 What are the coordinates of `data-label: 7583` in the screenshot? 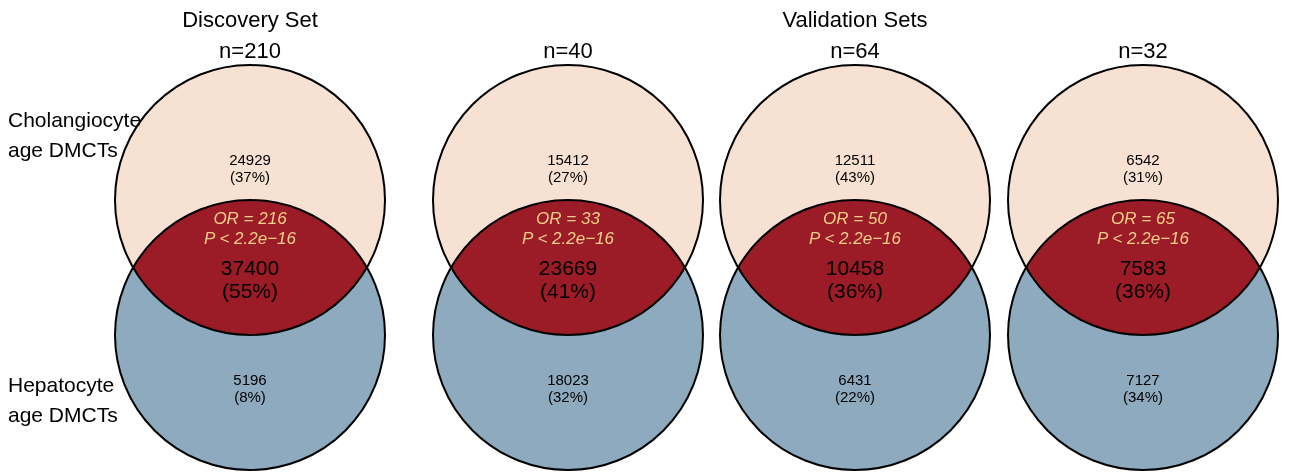 It's located at (1143, 267).